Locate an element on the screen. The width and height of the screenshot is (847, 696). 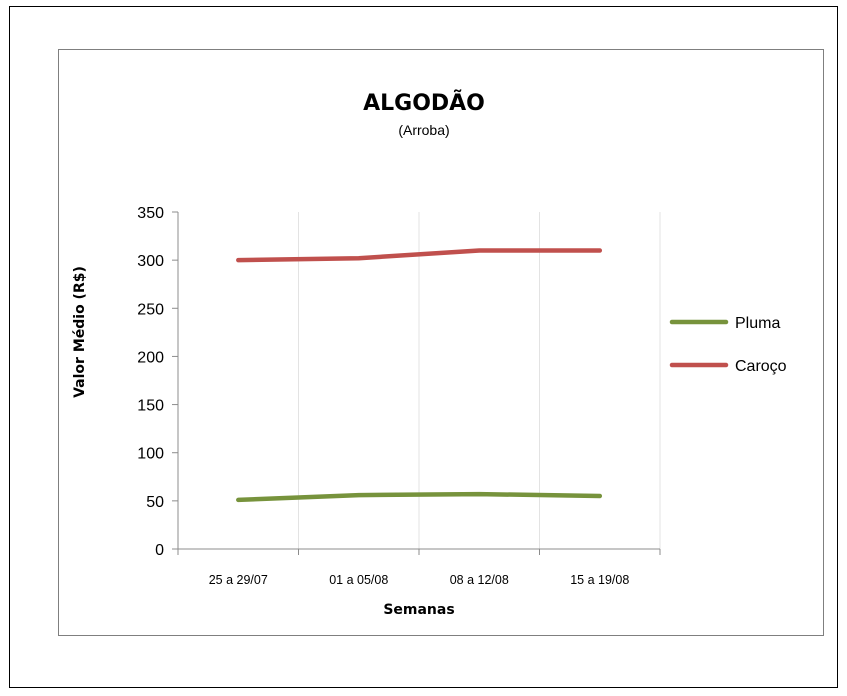
chart-subtitle: (Arroba) is located at coordinates (423, 130).